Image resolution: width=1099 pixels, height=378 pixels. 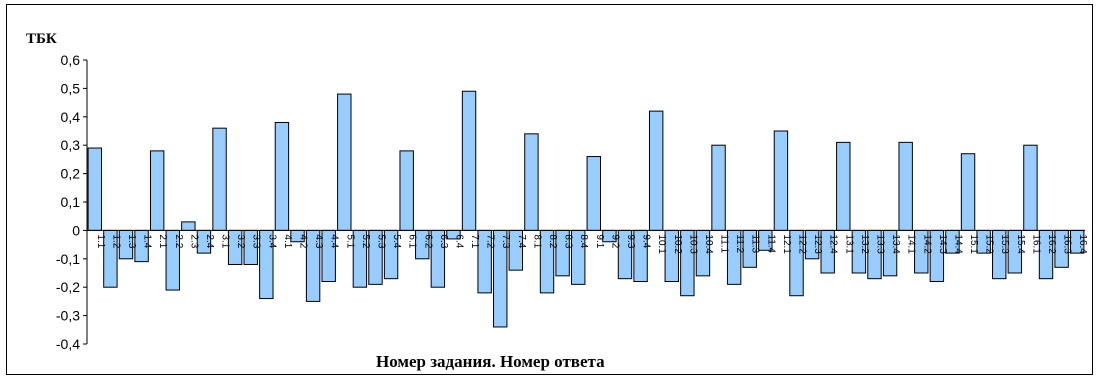 What do you see at coordinates (474, 241) in the screenshot?
I see `x-category-label: 7.1` at bounding box center [474, 241].